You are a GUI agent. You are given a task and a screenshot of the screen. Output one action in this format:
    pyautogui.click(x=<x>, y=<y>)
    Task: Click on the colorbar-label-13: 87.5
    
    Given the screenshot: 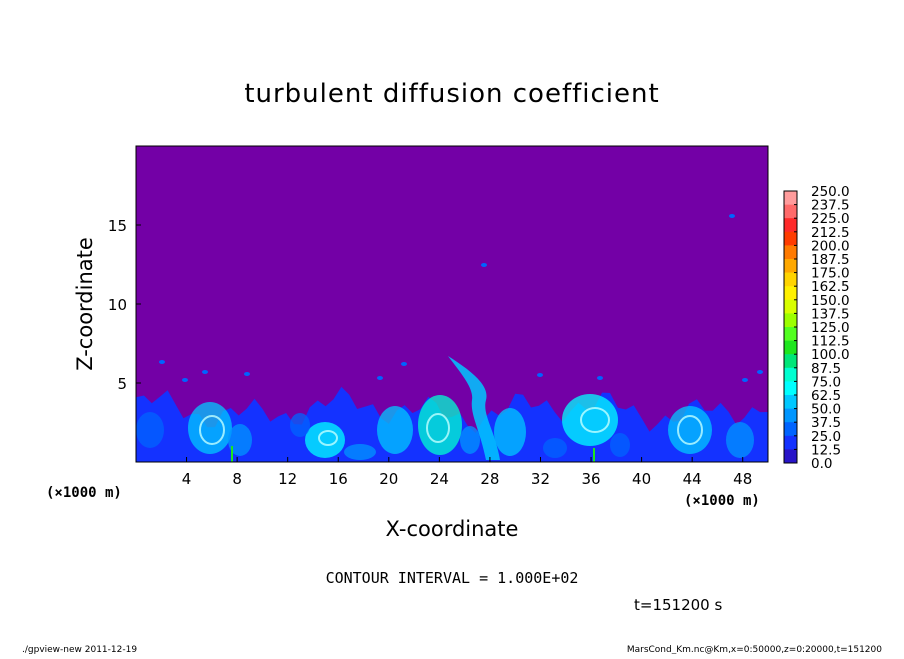 What is the action you would take?
    pyautogui.click(x=826, y=369)
    